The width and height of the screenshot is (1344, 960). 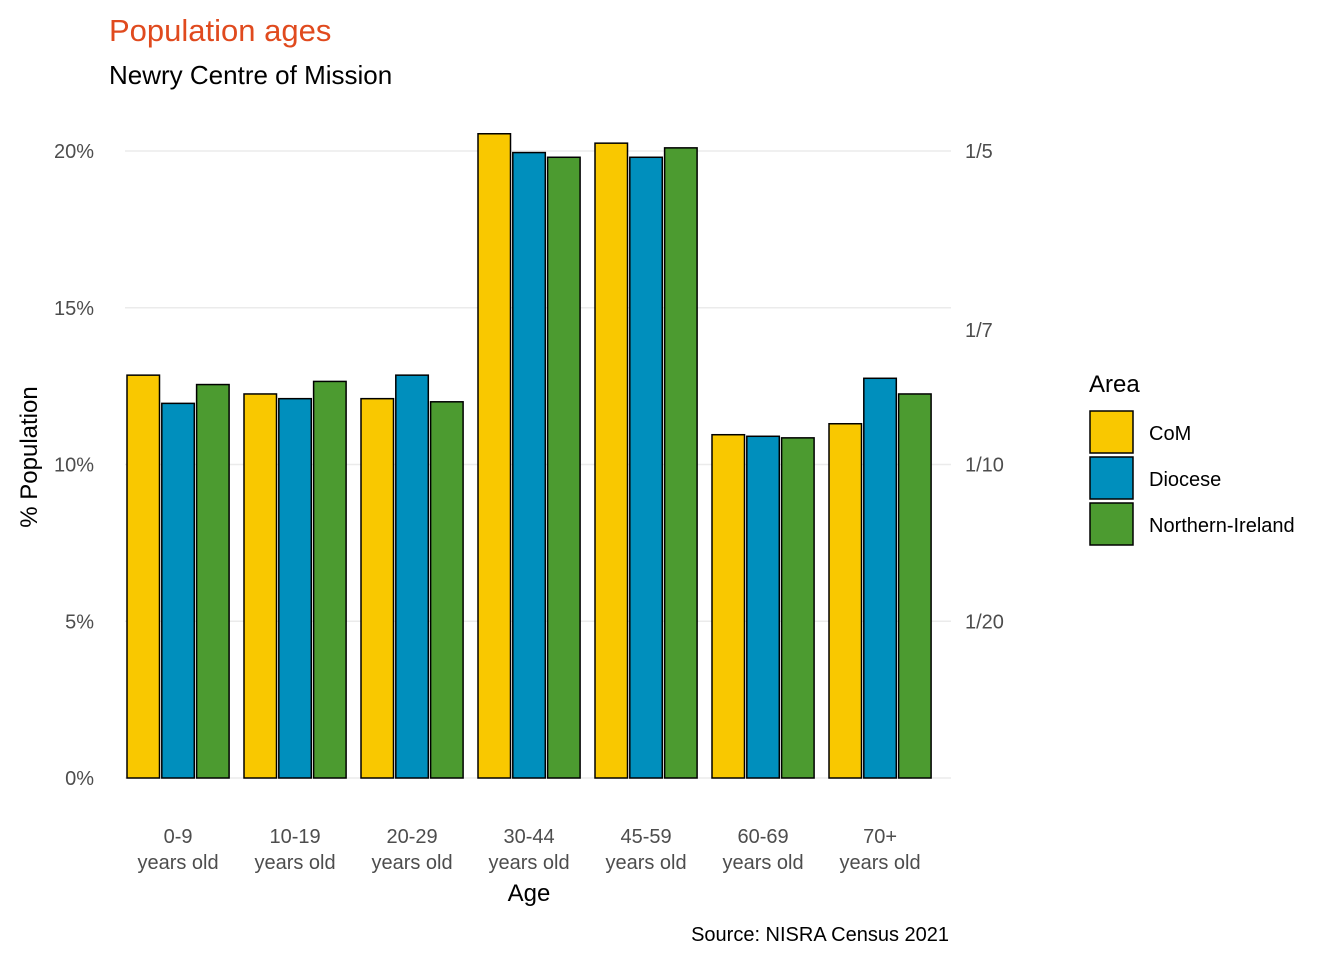 I want to click on y-tick-label: 10%, so click(x=74, y=466).